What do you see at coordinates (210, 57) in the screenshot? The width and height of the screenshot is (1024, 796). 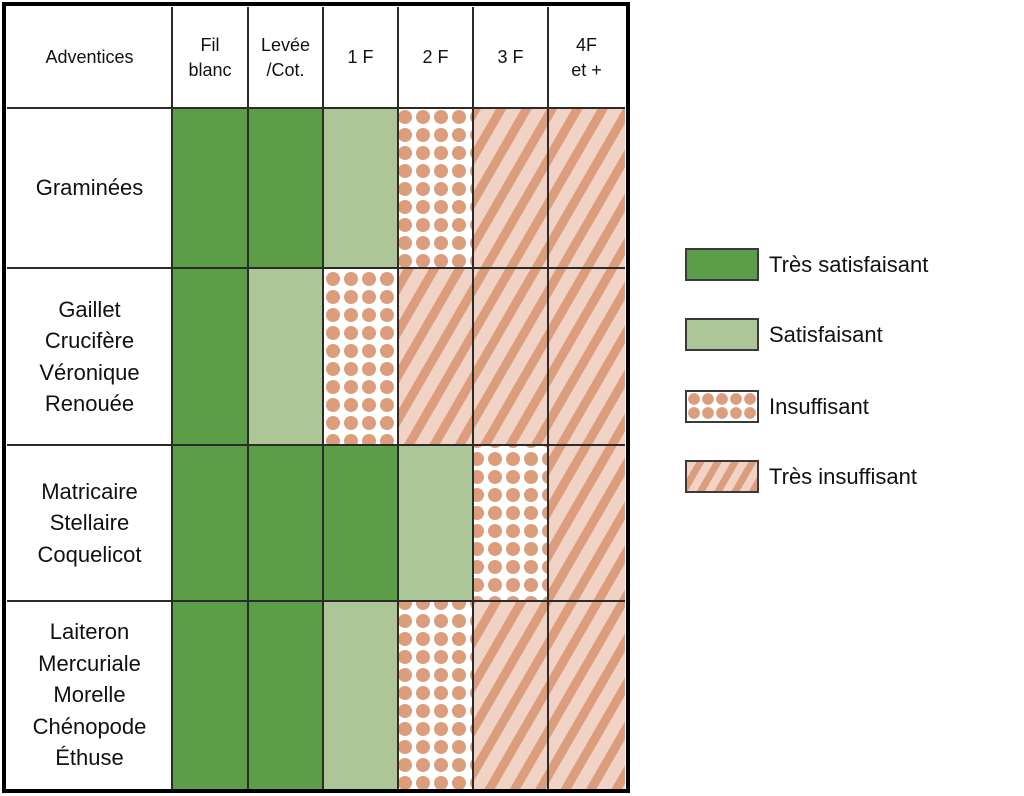 I see `column-header: Fil blanc` at bounding box center [210, 57].